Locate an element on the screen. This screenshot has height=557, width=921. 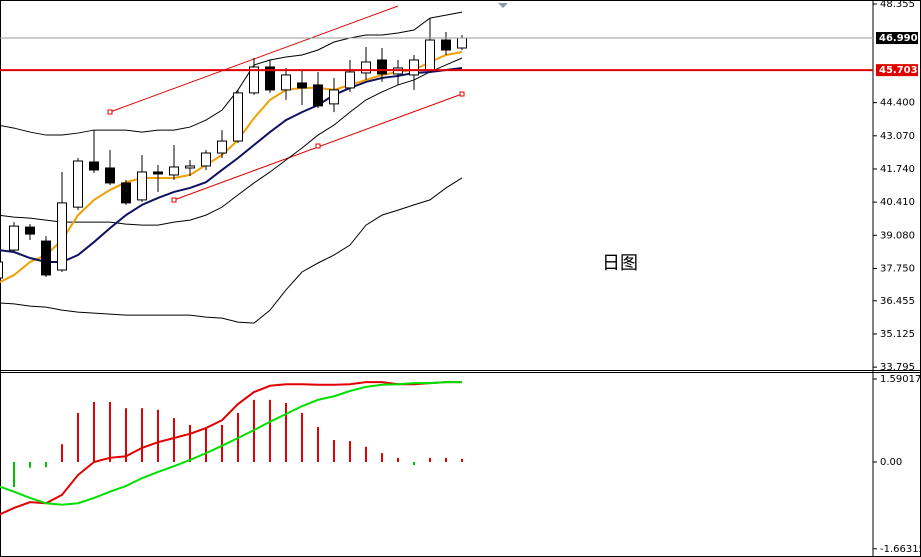
y-tick-label: 40.410 is located at coordinates (897, 202).